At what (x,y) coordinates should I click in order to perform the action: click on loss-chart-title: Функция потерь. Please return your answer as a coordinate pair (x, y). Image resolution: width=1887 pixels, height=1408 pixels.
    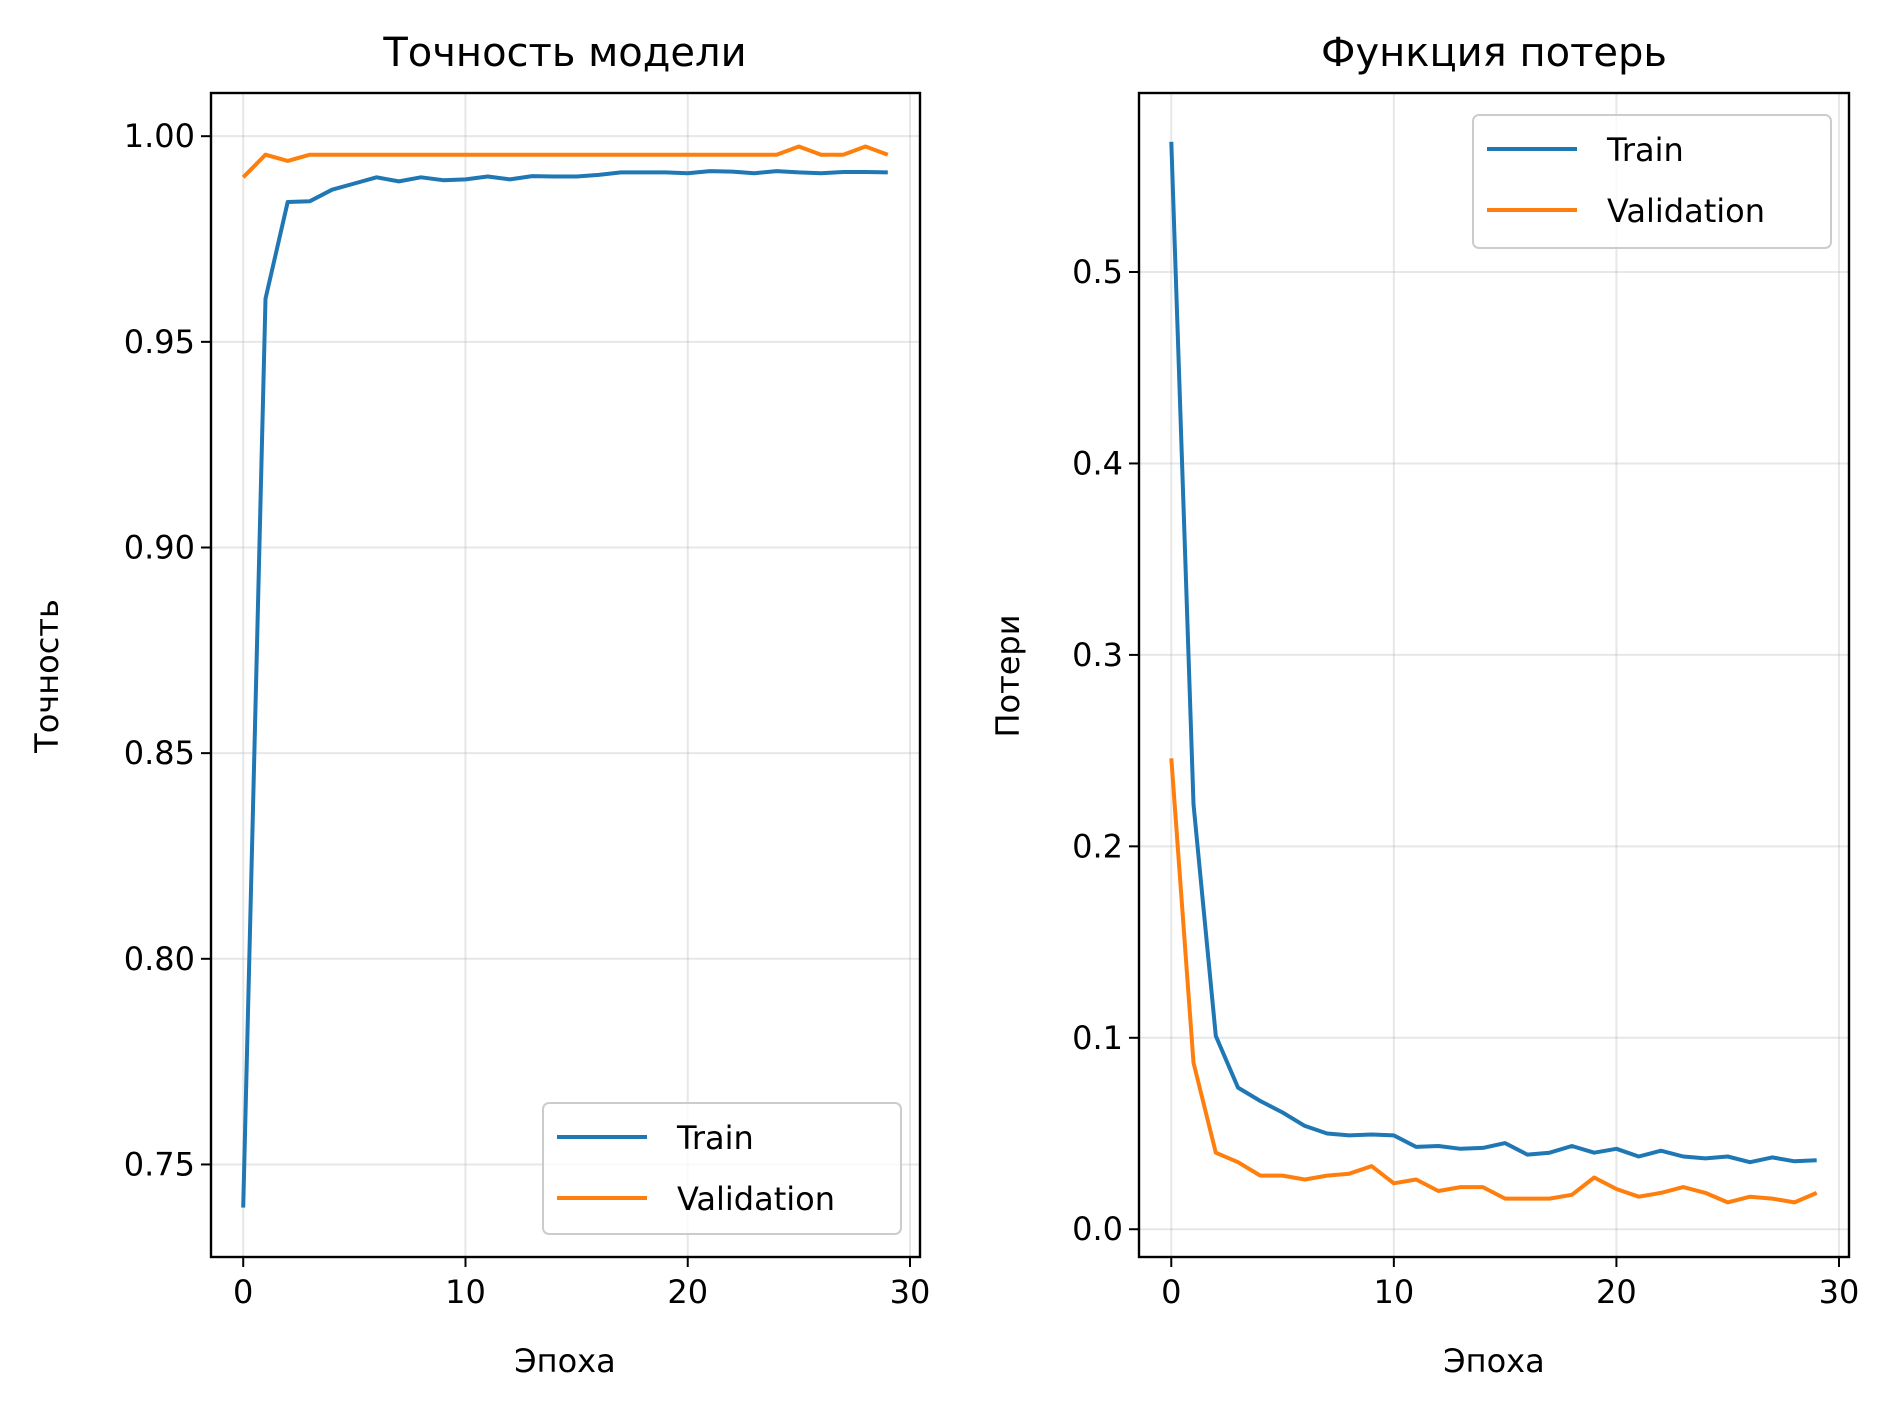
    Looking at the image, I should click on (1494, 53).